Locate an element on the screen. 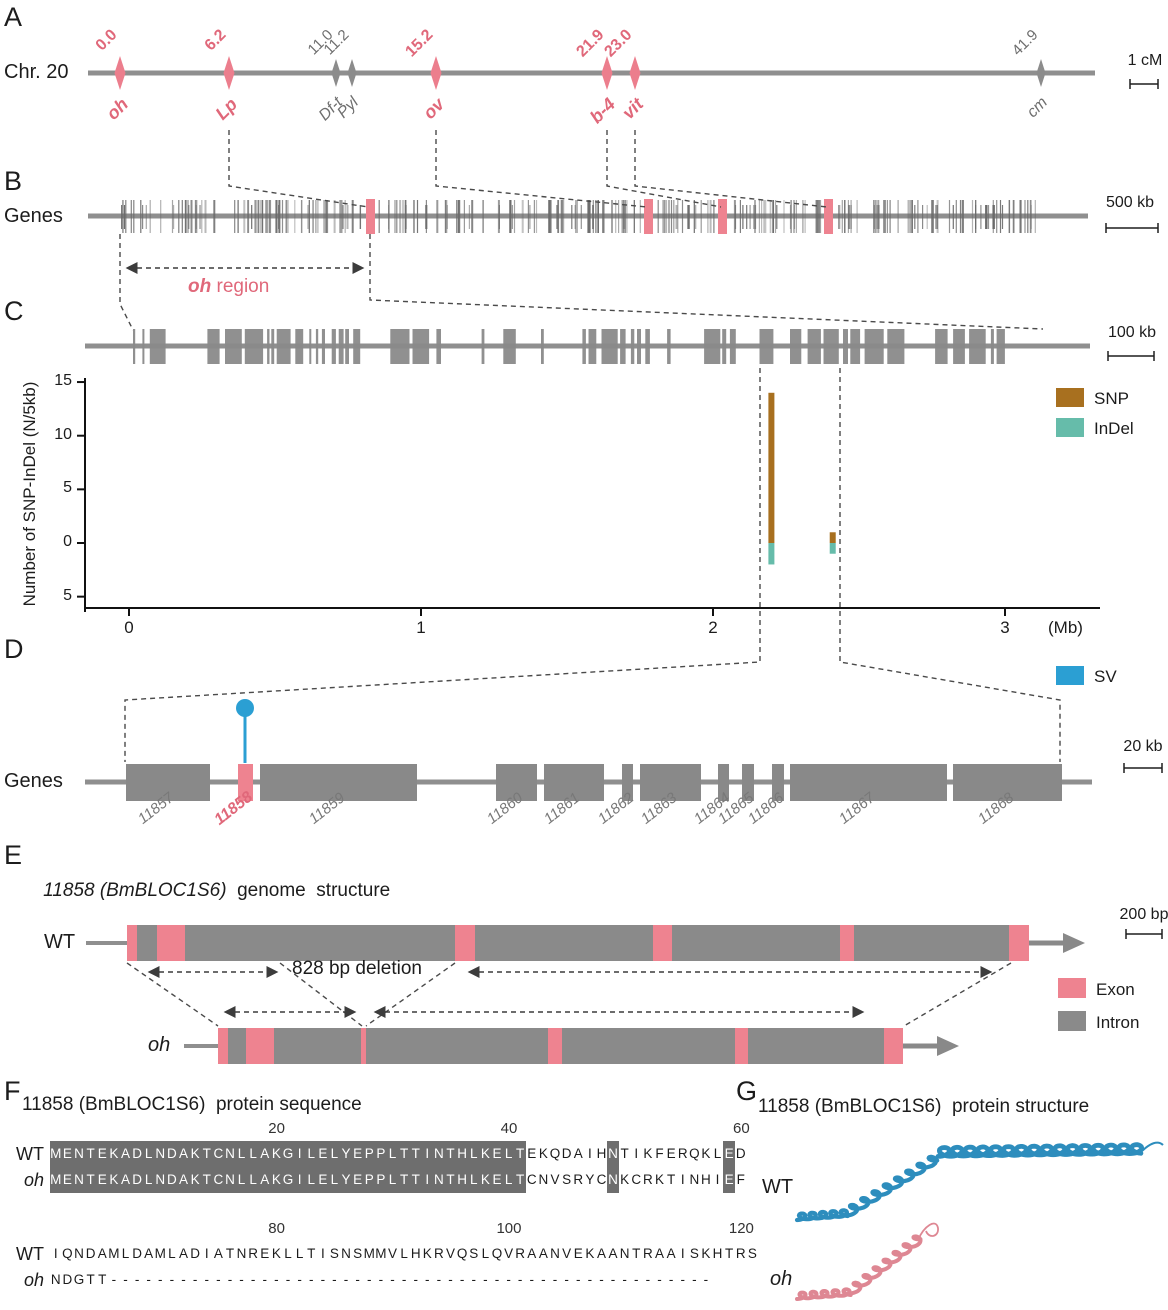  panel-a-letter: A is located at coordinates (13, 17).